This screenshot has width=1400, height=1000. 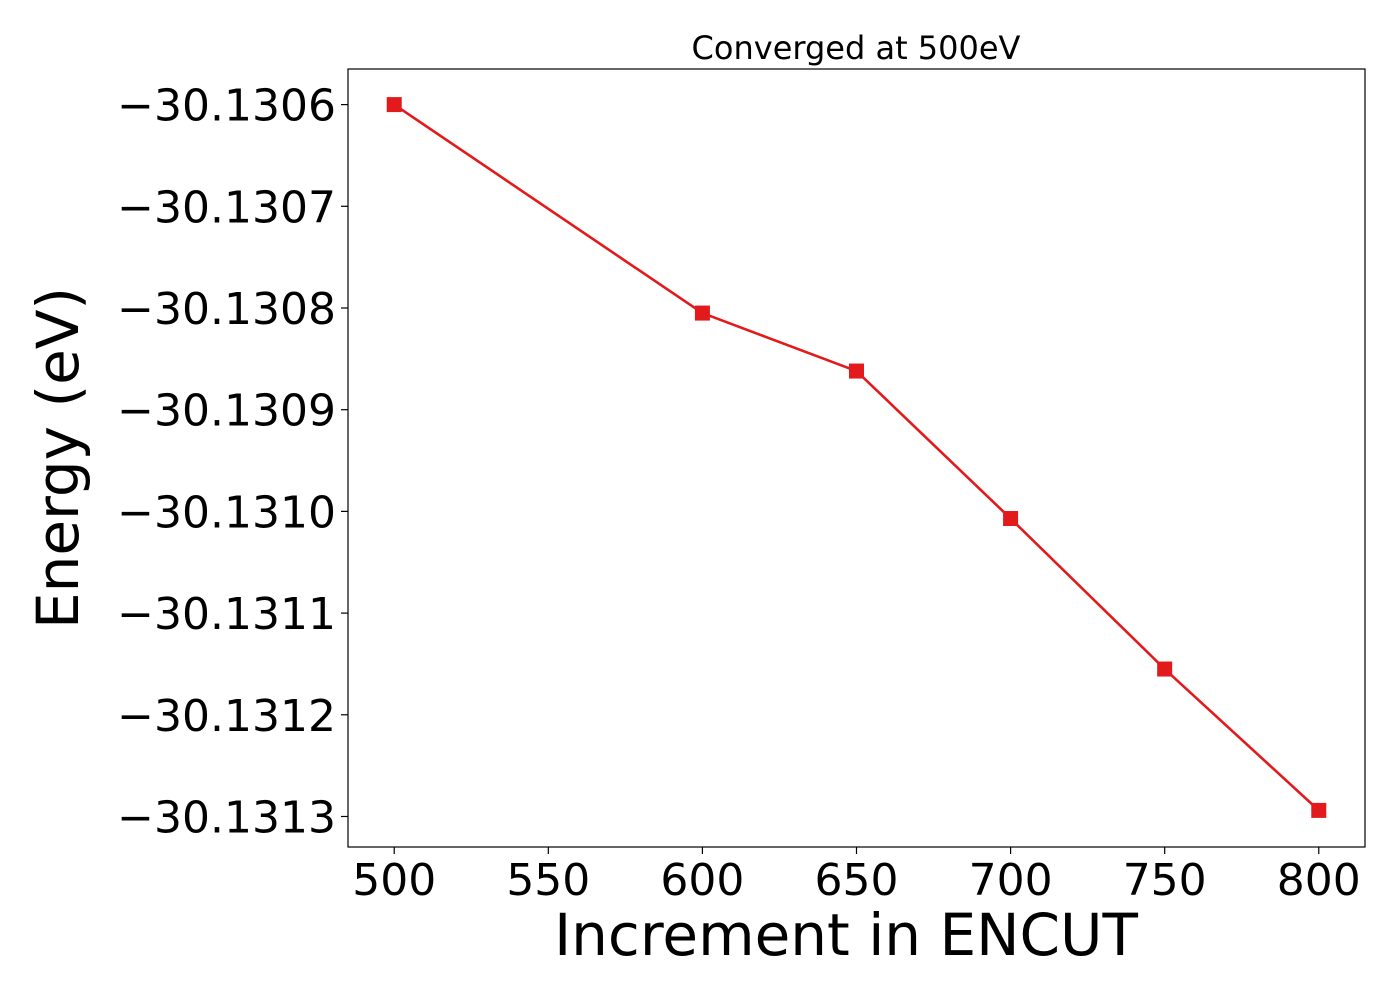 I want to click on x-tick-label: 650, so click(x=857, y=880).